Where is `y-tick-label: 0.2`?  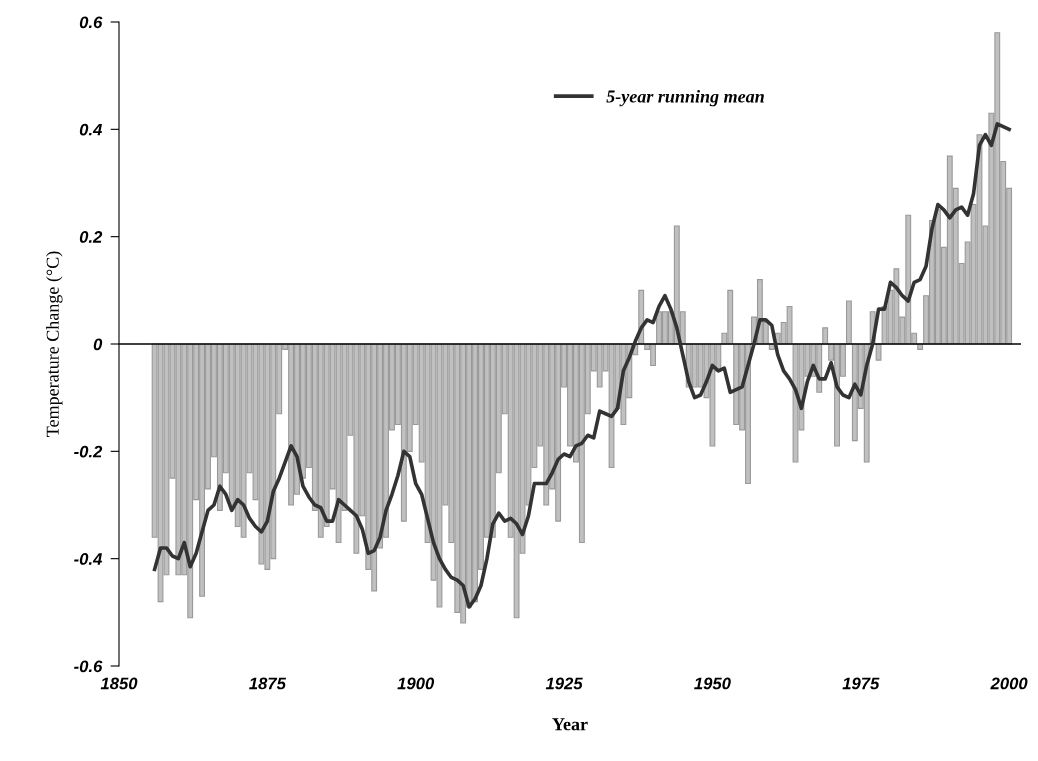
y-tick-label: 0.2 is located at coordinates (91, 237).